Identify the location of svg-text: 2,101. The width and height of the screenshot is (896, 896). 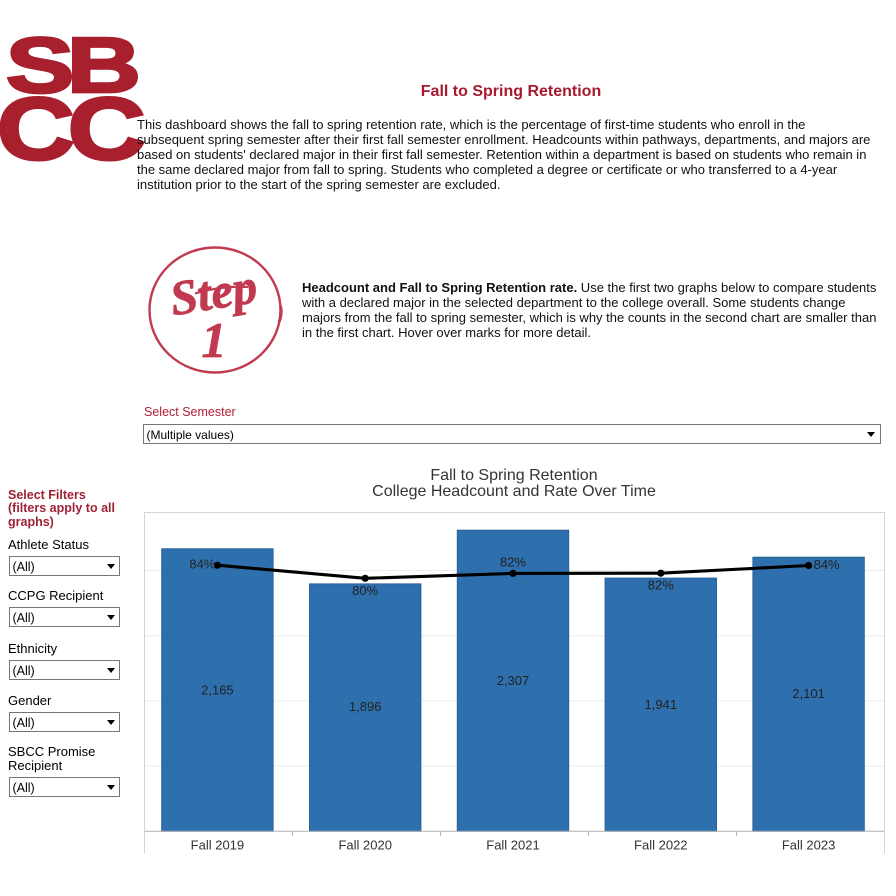
(808, 693).